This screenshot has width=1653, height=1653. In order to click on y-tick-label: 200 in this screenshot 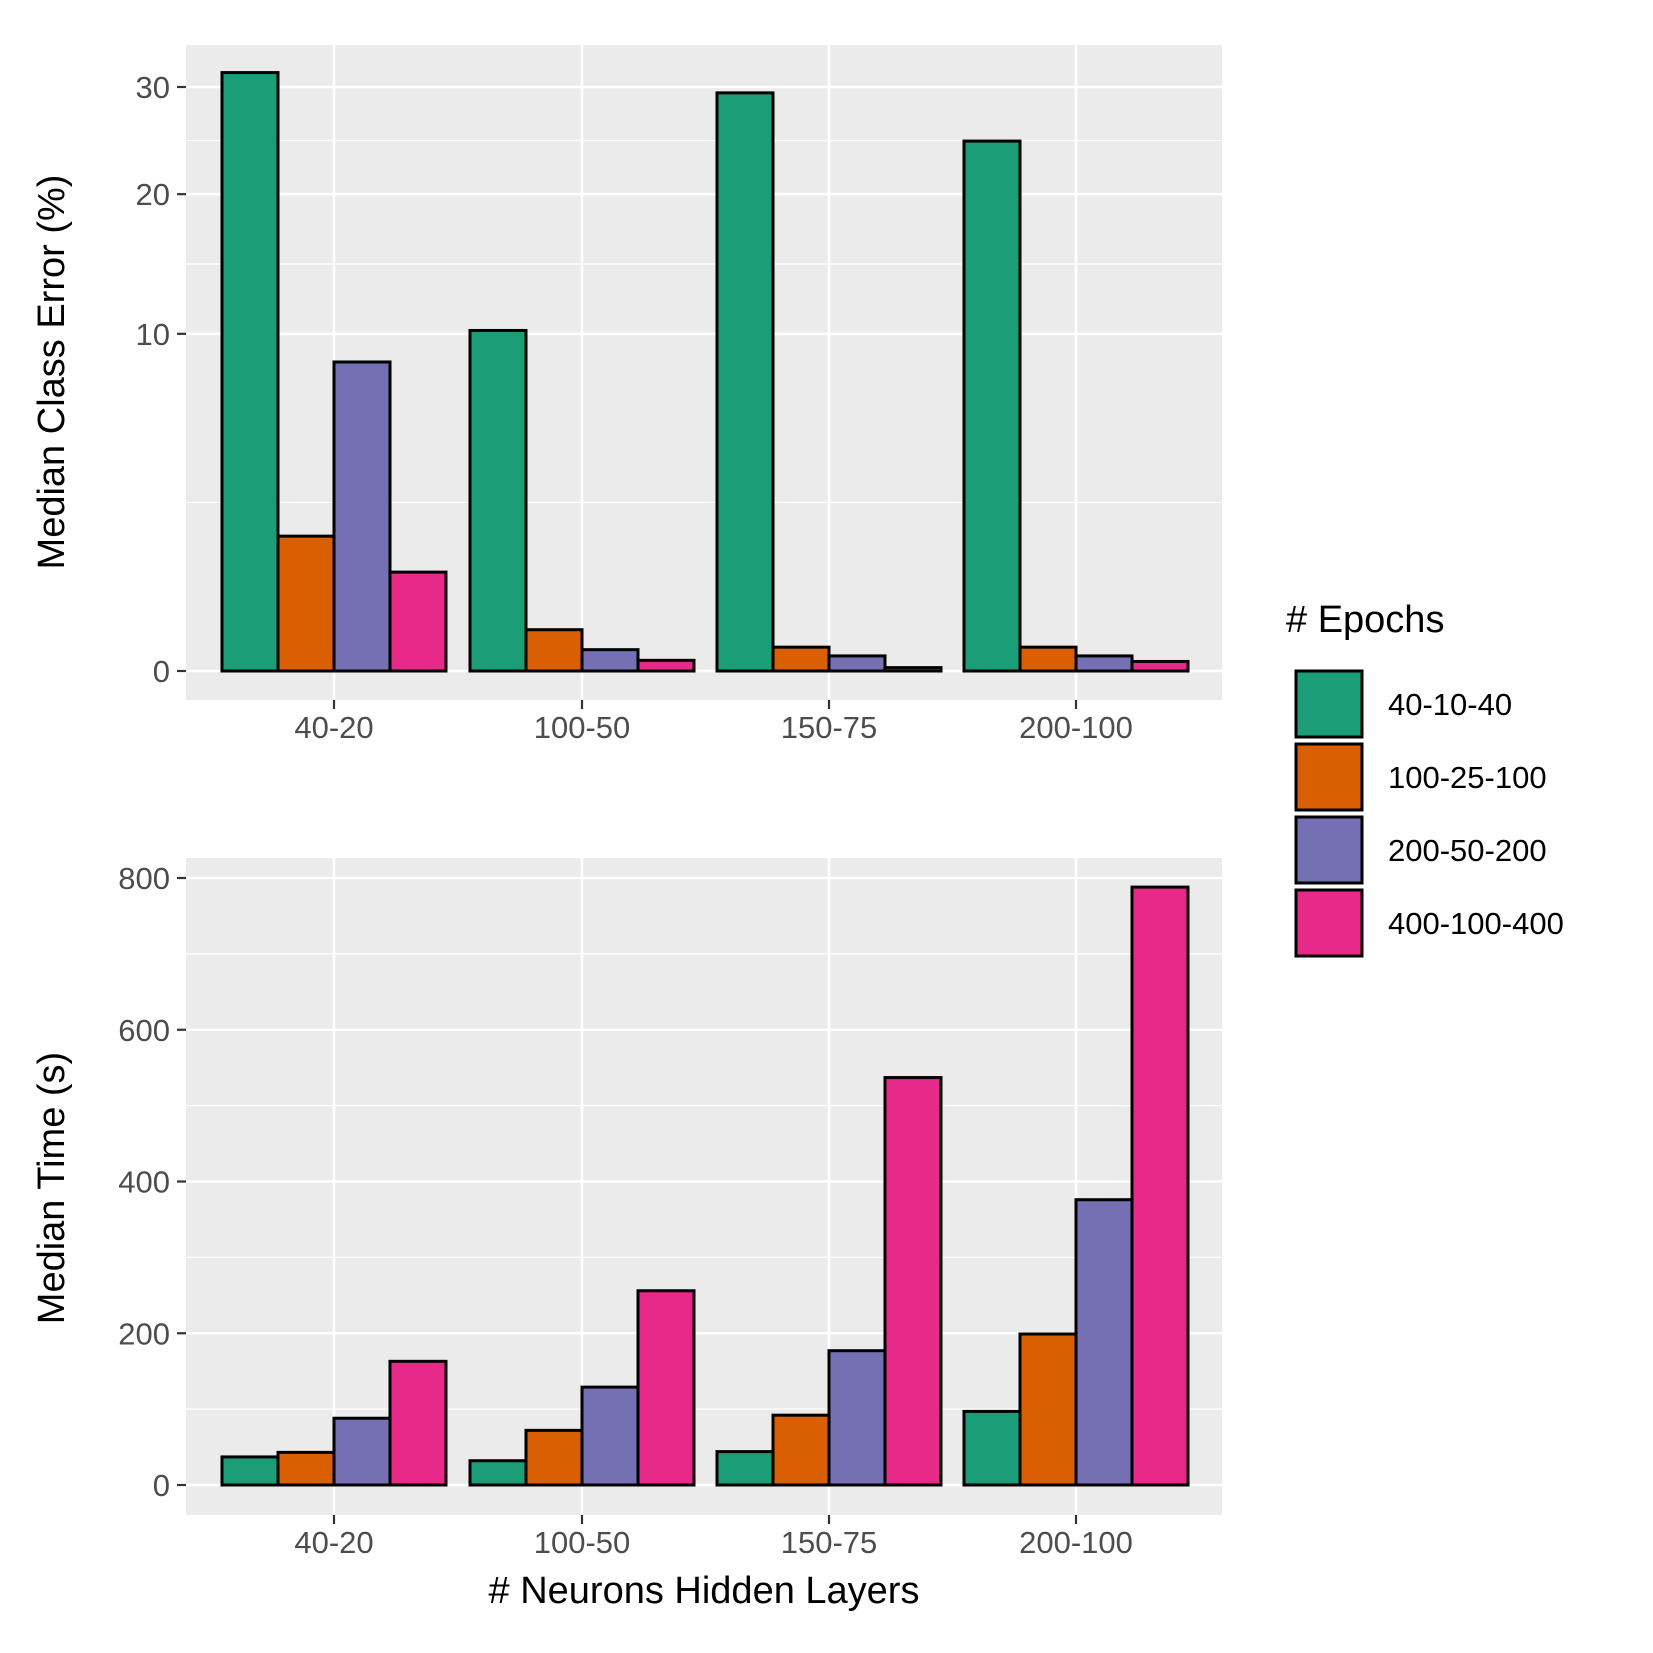, I will do `click(144, 1333)`.